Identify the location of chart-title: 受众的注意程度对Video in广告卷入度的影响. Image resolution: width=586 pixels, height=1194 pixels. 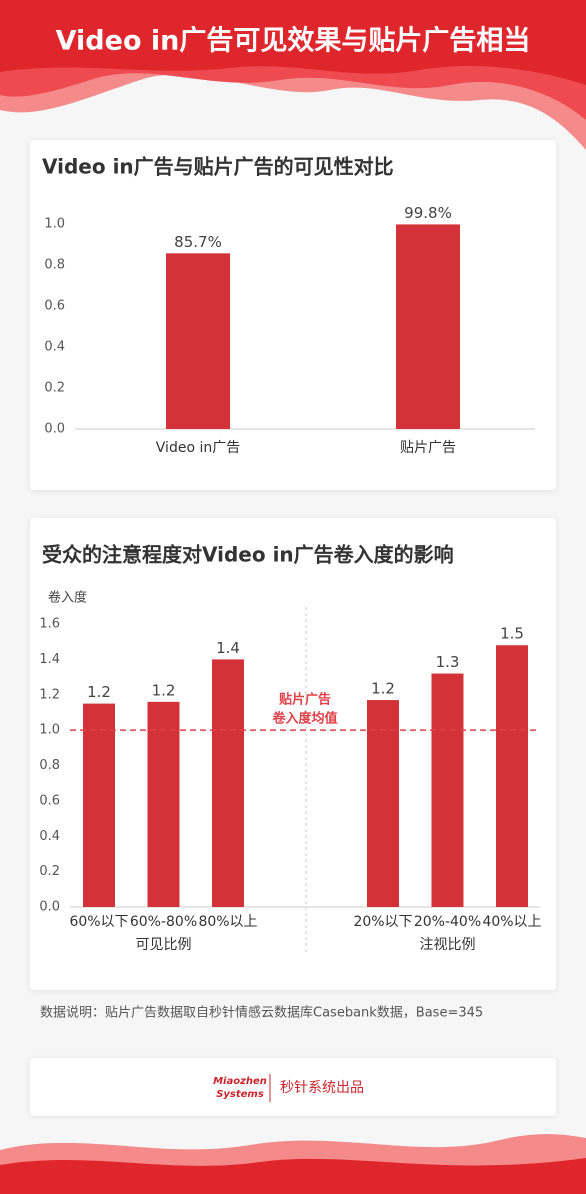
(248, 555).